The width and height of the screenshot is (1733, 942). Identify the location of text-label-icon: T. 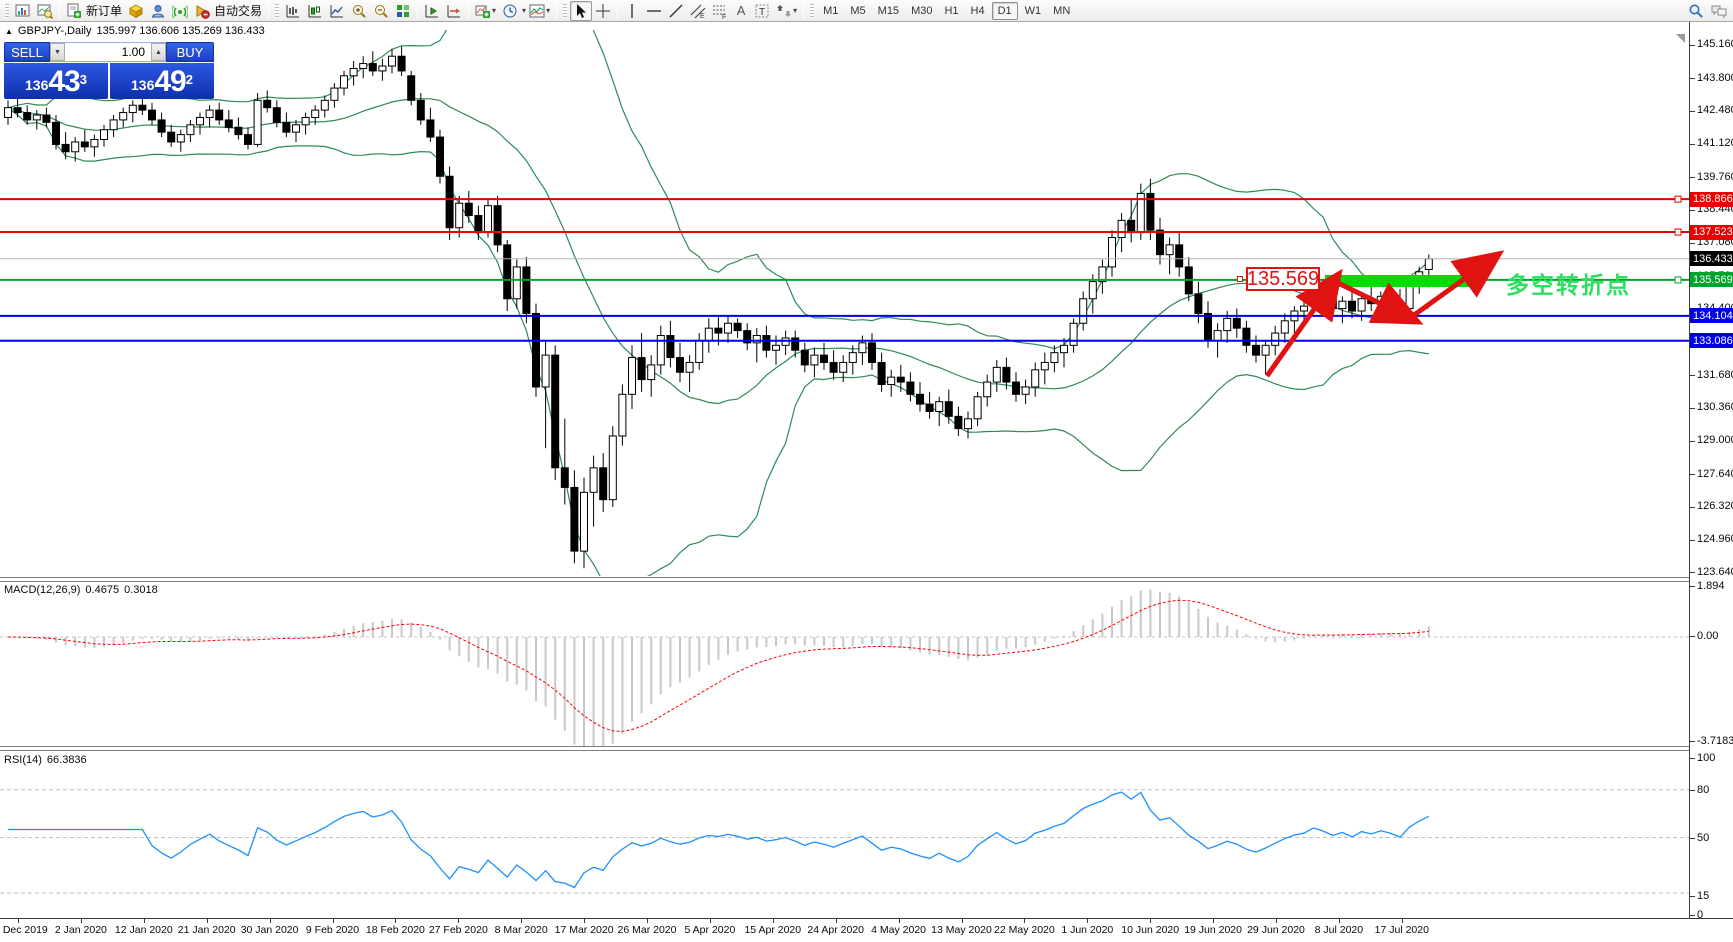
(762, 11).